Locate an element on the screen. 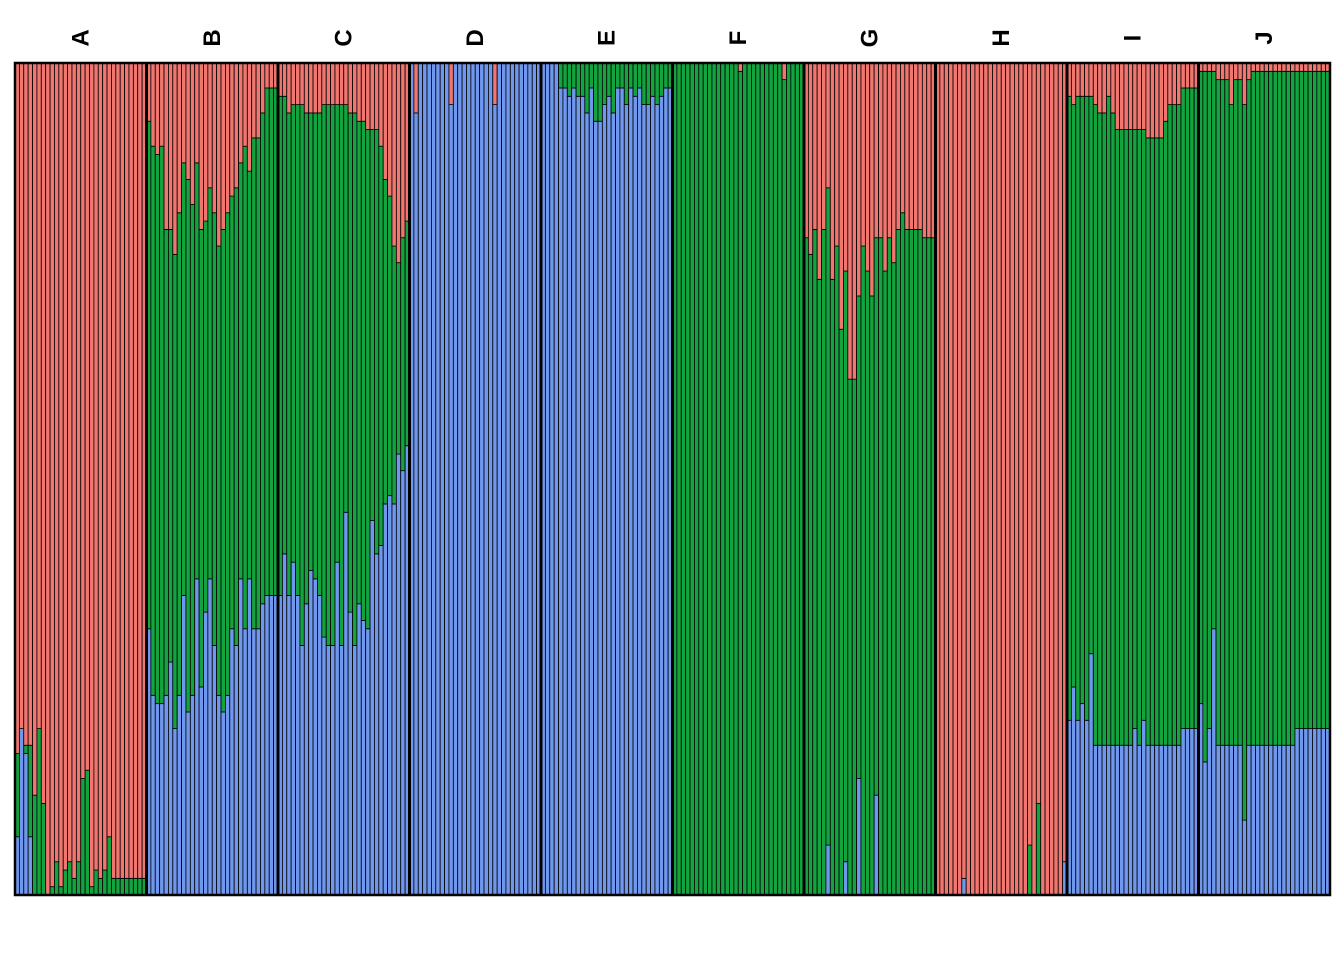 This screenshot has width=1344, height=965. group-label: C is located at coordinates (343, 37).